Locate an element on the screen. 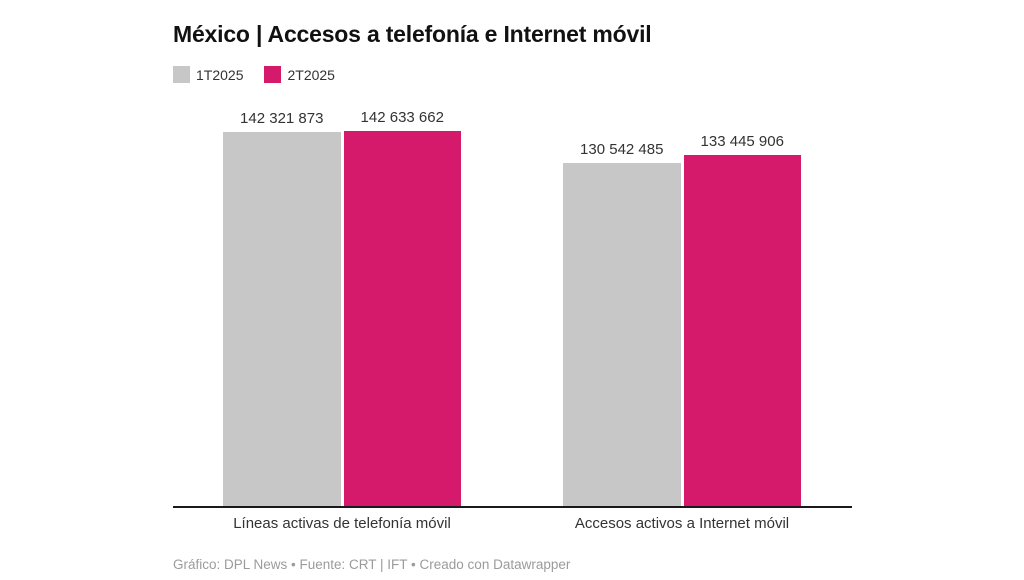 This screenshot has height=580, width=1024. legend-swatch-1t2025 is located at coordinates (181, 74).